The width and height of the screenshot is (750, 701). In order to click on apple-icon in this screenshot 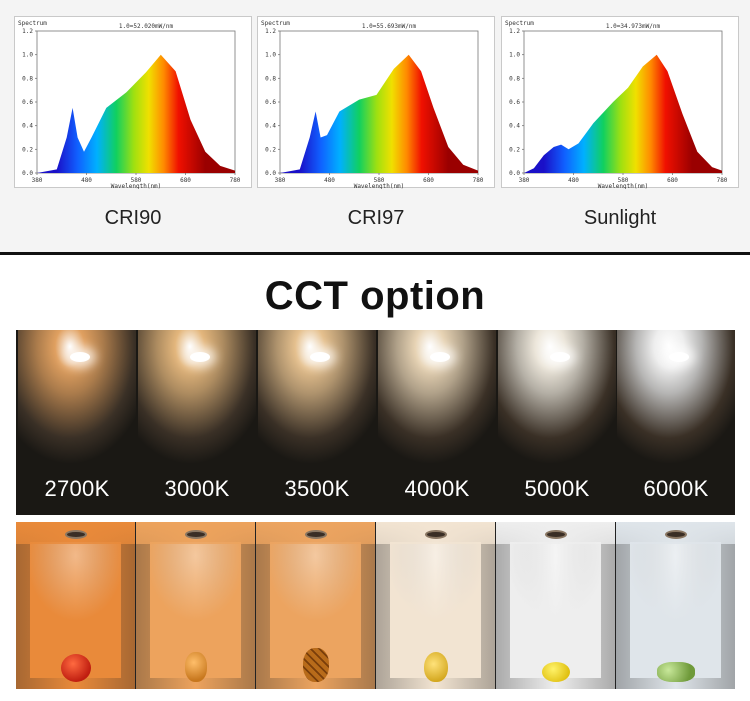, I will do `click(76, 668)`.